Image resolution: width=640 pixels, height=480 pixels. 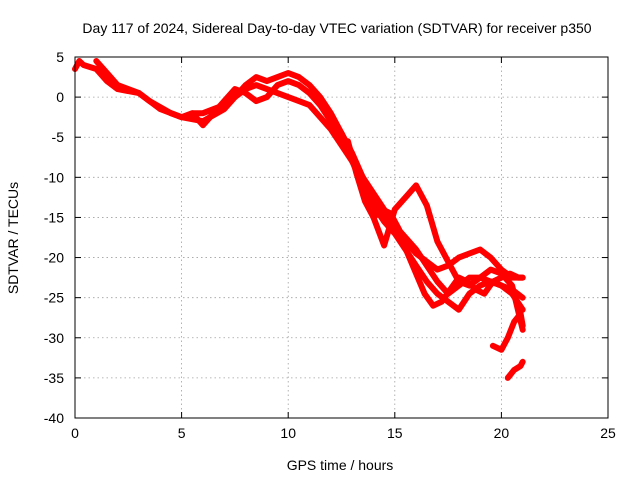 What do you see at coordinates (182, 433) in the screenshot?
I see `x-tick-label: 5` at bounding box center [182, 433].